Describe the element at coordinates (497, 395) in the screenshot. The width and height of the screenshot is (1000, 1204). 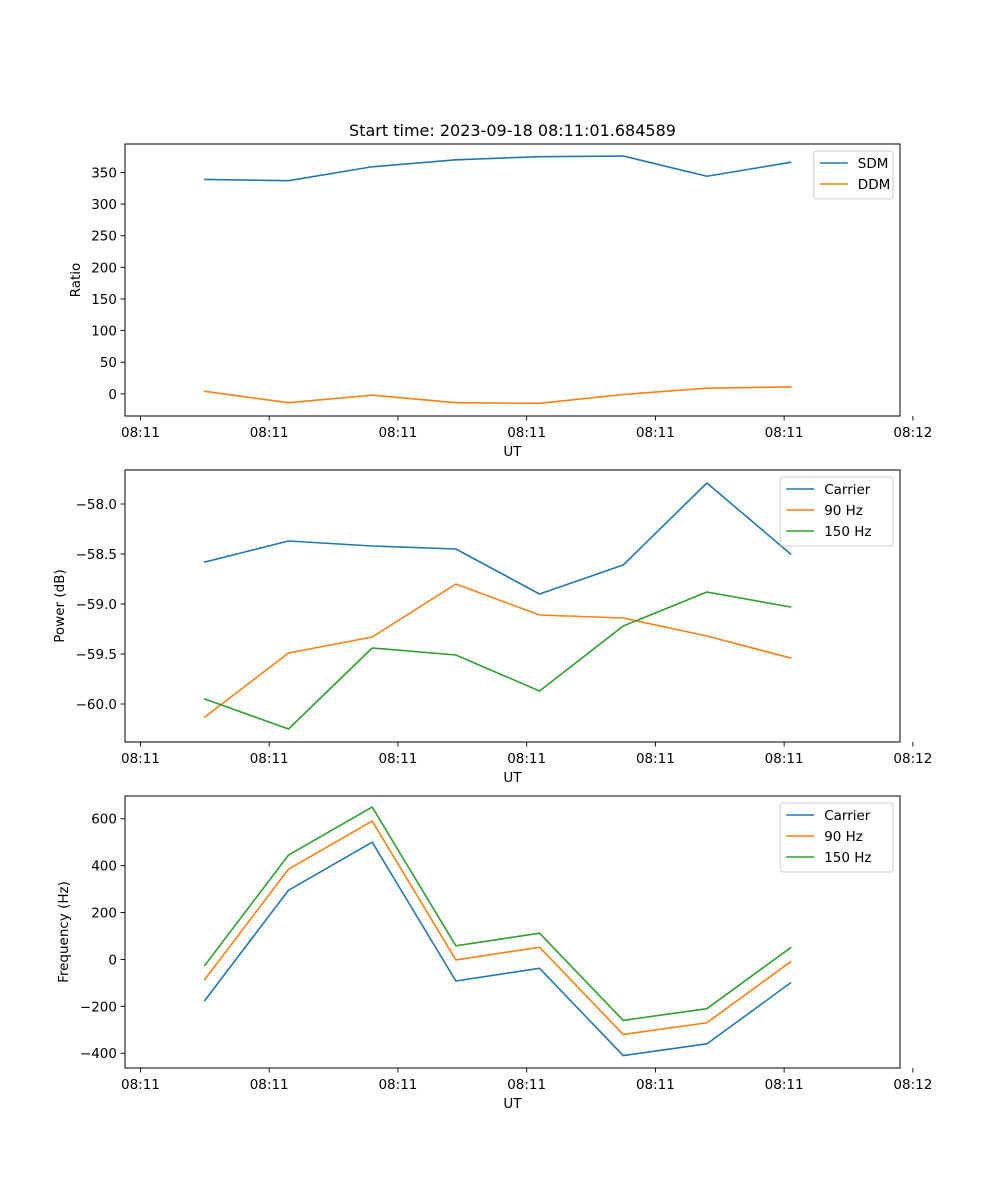
I see `series-line-ddm` at that location.